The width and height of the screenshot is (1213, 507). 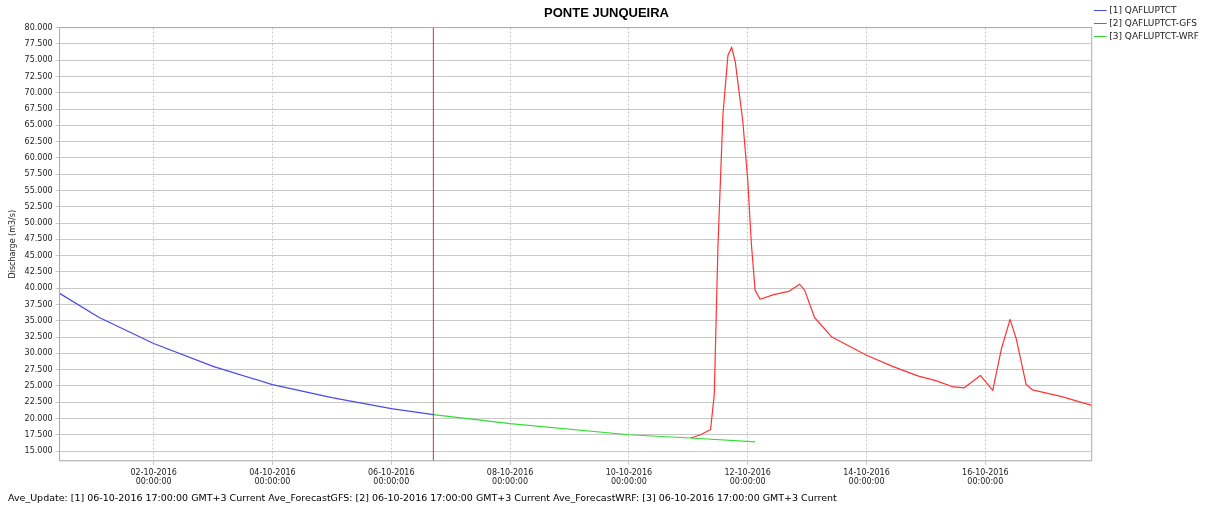 I want to click on y-tick-label: 62.500, so click(x=38, y=141).